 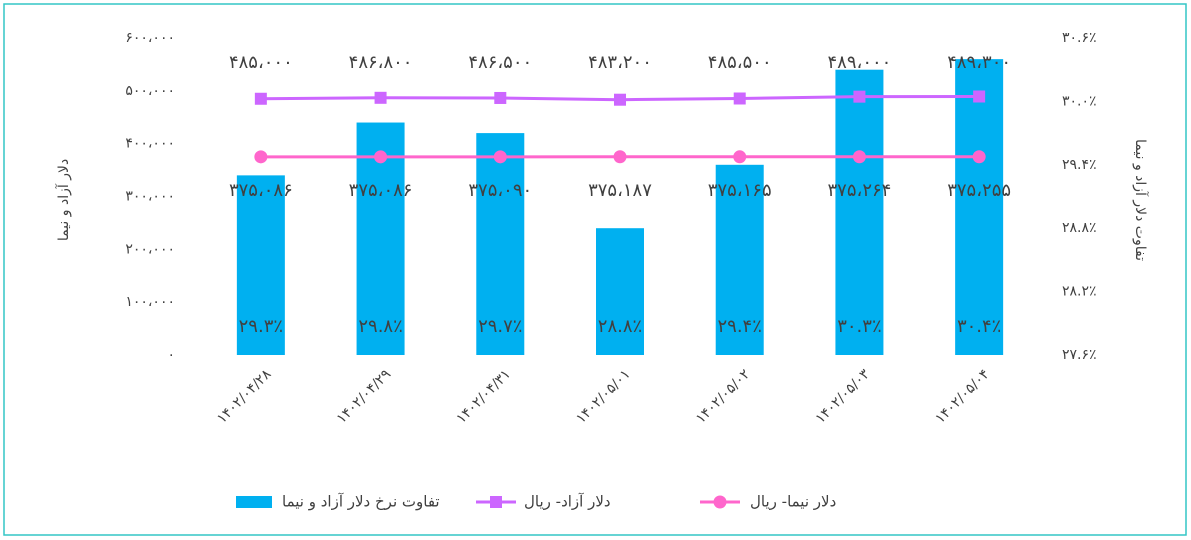 What do you see at coordinates (381, 62) in the screenshot?
I see `line-value-label: ۴۸۶،۸۰۰` at bounding box center [381, 62].